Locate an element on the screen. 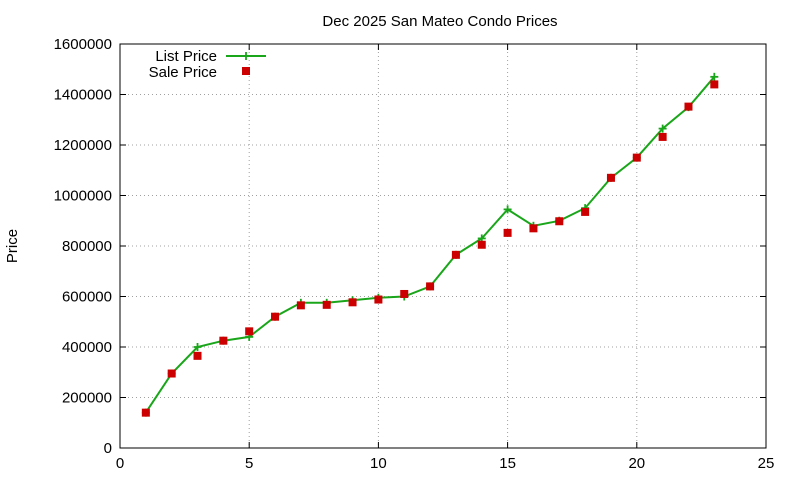 The height and width of the screenshot is (485, 800). chart-title: Dec 2025 San Mateo Condo Prices is located at coordinates (439, 21).